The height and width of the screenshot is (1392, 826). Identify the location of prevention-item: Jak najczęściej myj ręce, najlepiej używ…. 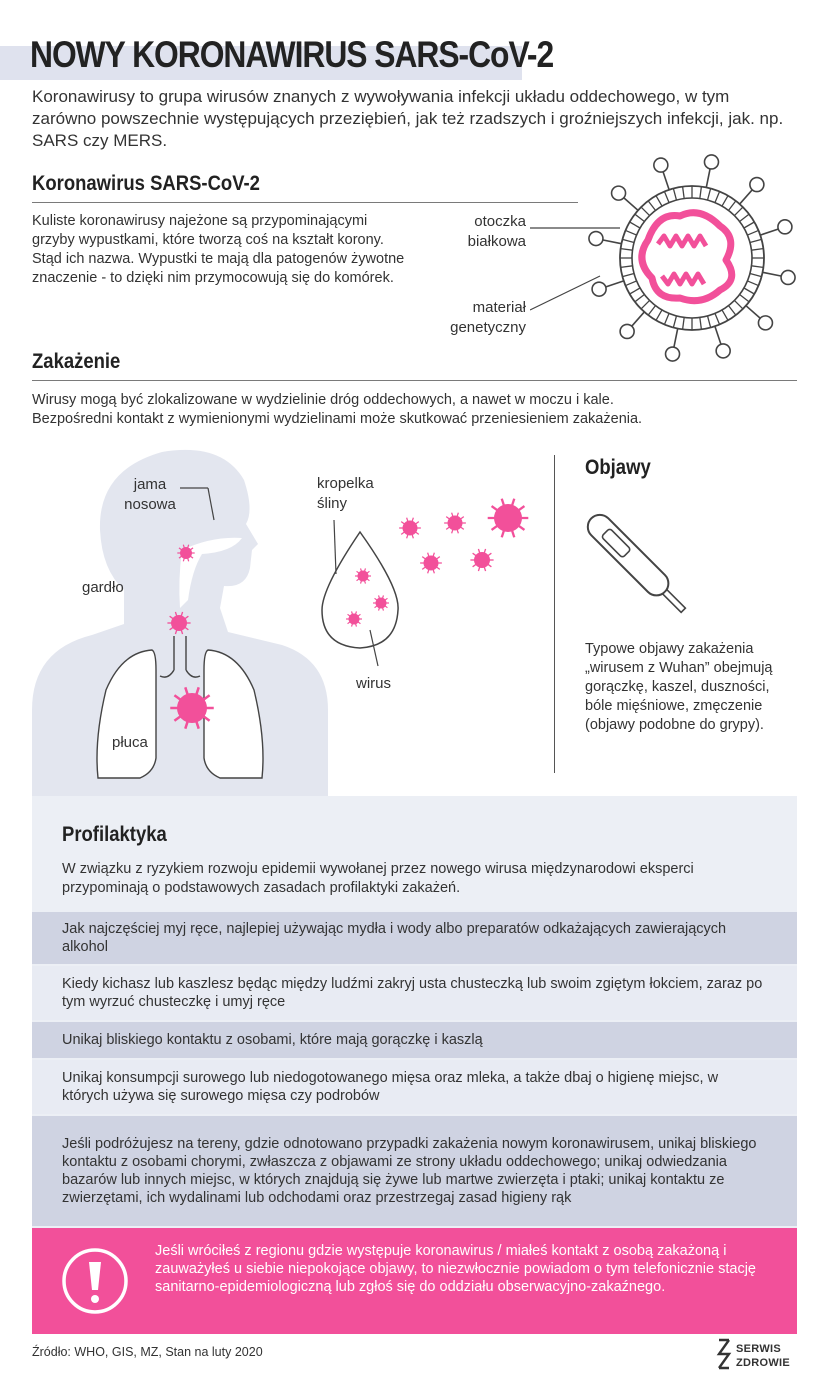
(414, 938).